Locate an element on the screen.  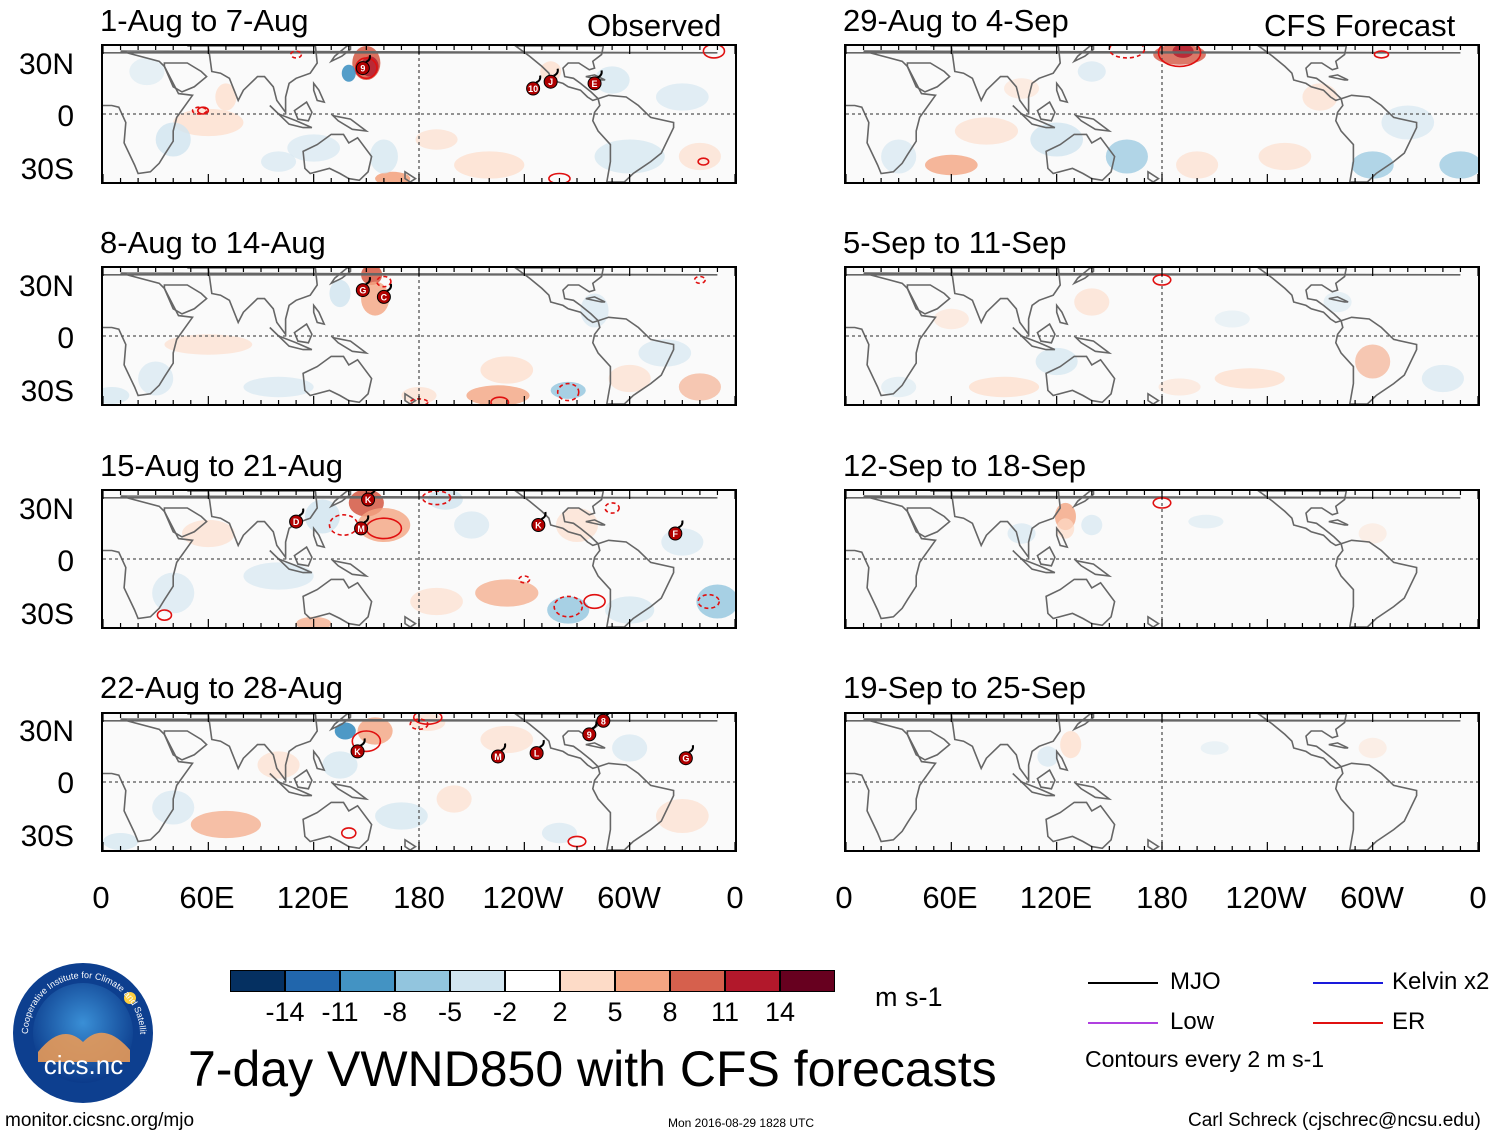
panel-title-8: 19-Sep to 25-Sep is located at coordinates (965, 687).